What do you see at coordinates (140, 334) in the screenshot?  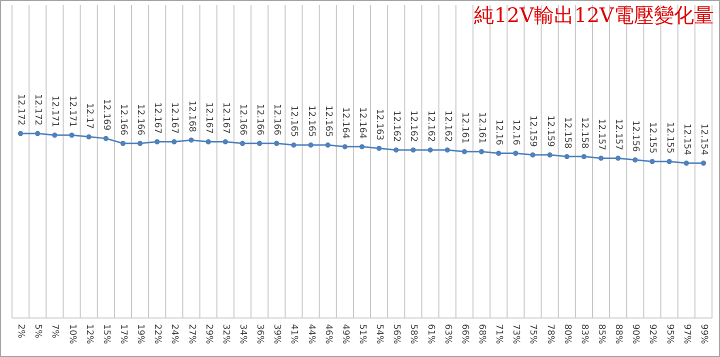 I see `x-tick-label: 19%` at bounding box center [140, 334].